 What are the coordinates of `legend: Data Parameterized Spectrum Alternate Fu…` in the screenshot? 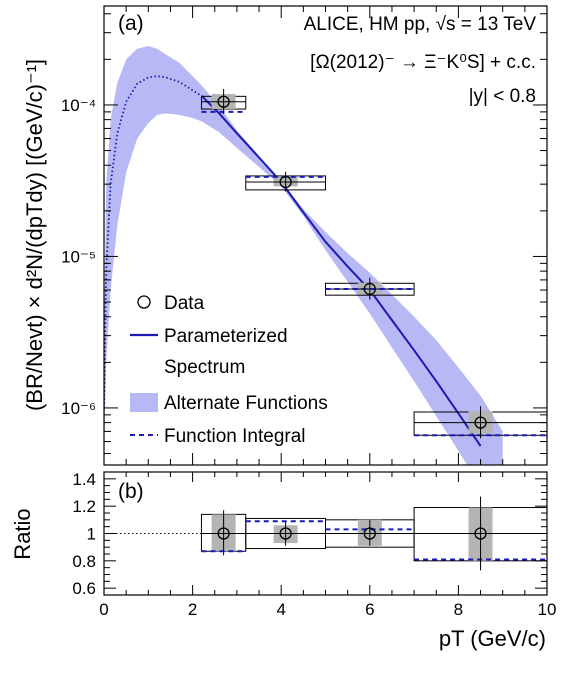 It's located at (229, 370).